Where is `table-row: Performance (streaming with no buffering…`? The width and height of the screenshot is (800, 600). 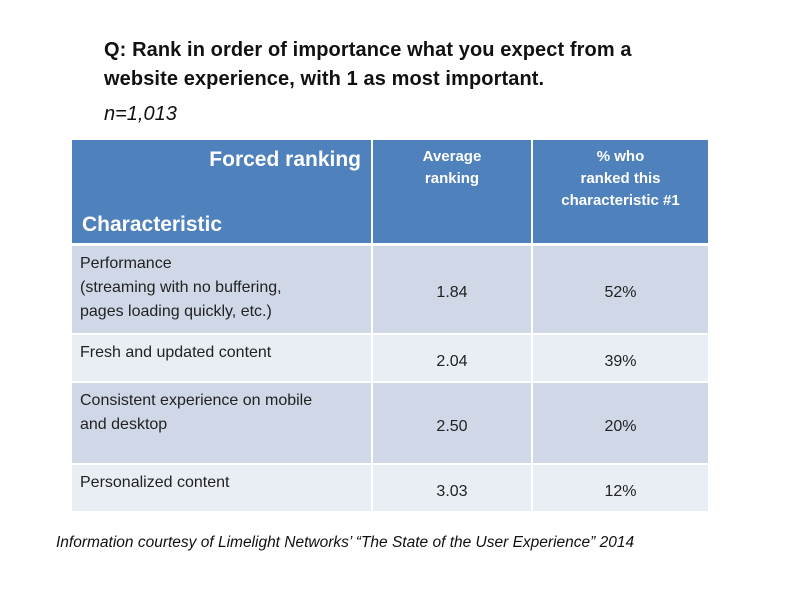 table-row: Performance (streaming with no buffering… is located at coordinates (390, 289).